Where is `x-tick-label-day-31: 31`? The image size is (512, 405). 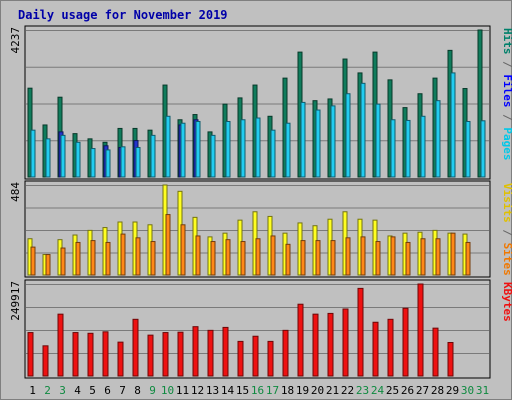
x-tick-label-day-31: 31 is located at coordinates (482, 390).